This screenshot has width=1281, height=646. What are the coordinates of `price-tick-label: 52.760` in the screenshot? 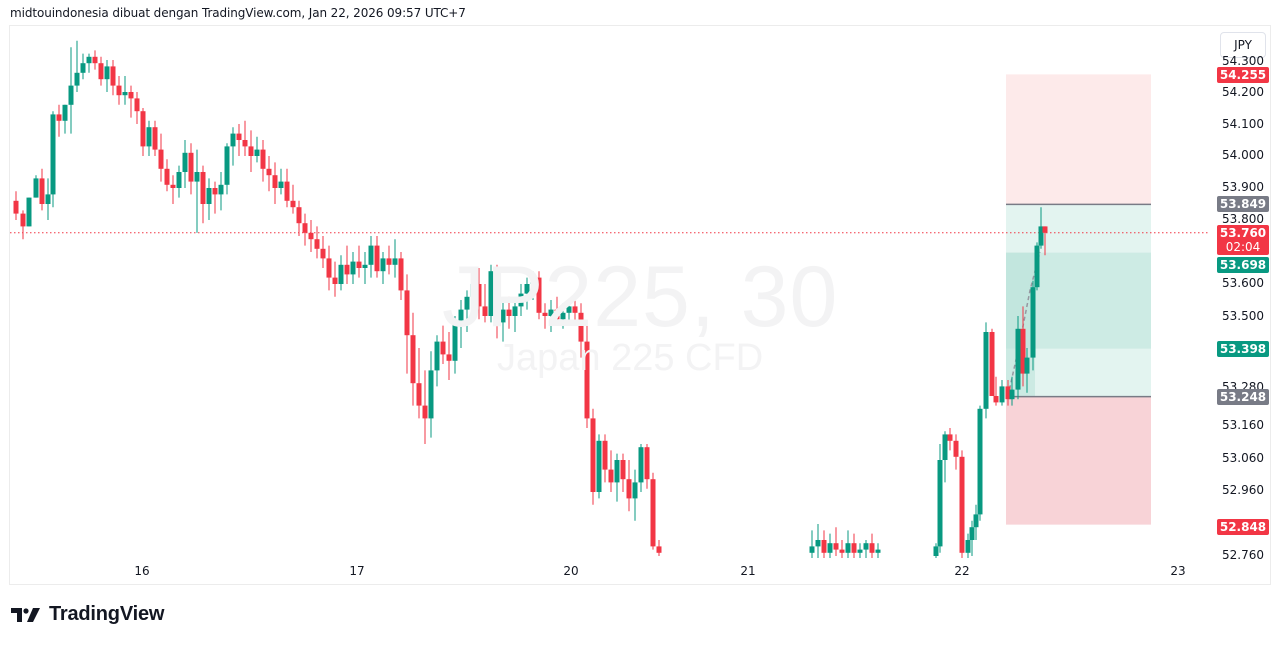 It's located at (1243, 555).